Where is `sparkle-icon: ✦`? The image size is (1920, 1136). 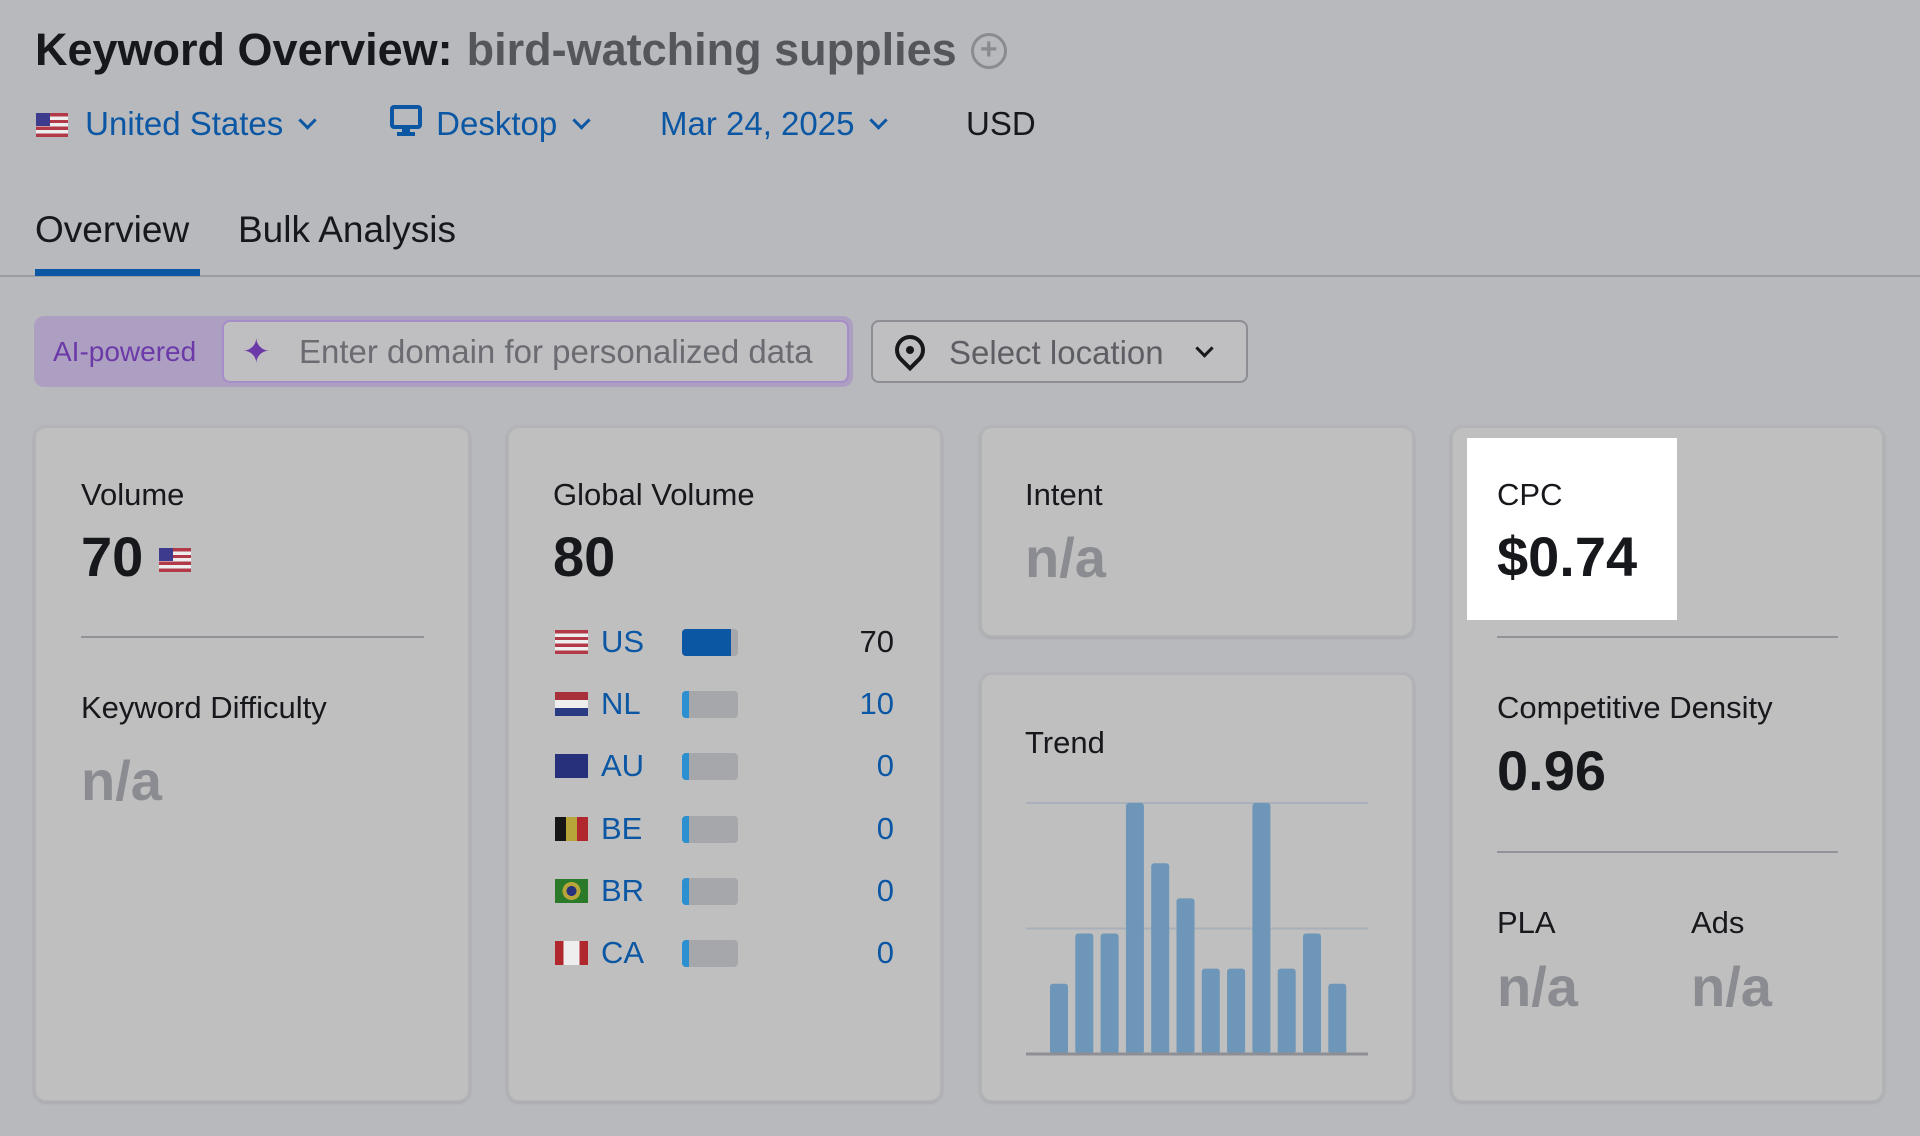 sparkle-icon: ✦ is located at coordinates (256, 352).